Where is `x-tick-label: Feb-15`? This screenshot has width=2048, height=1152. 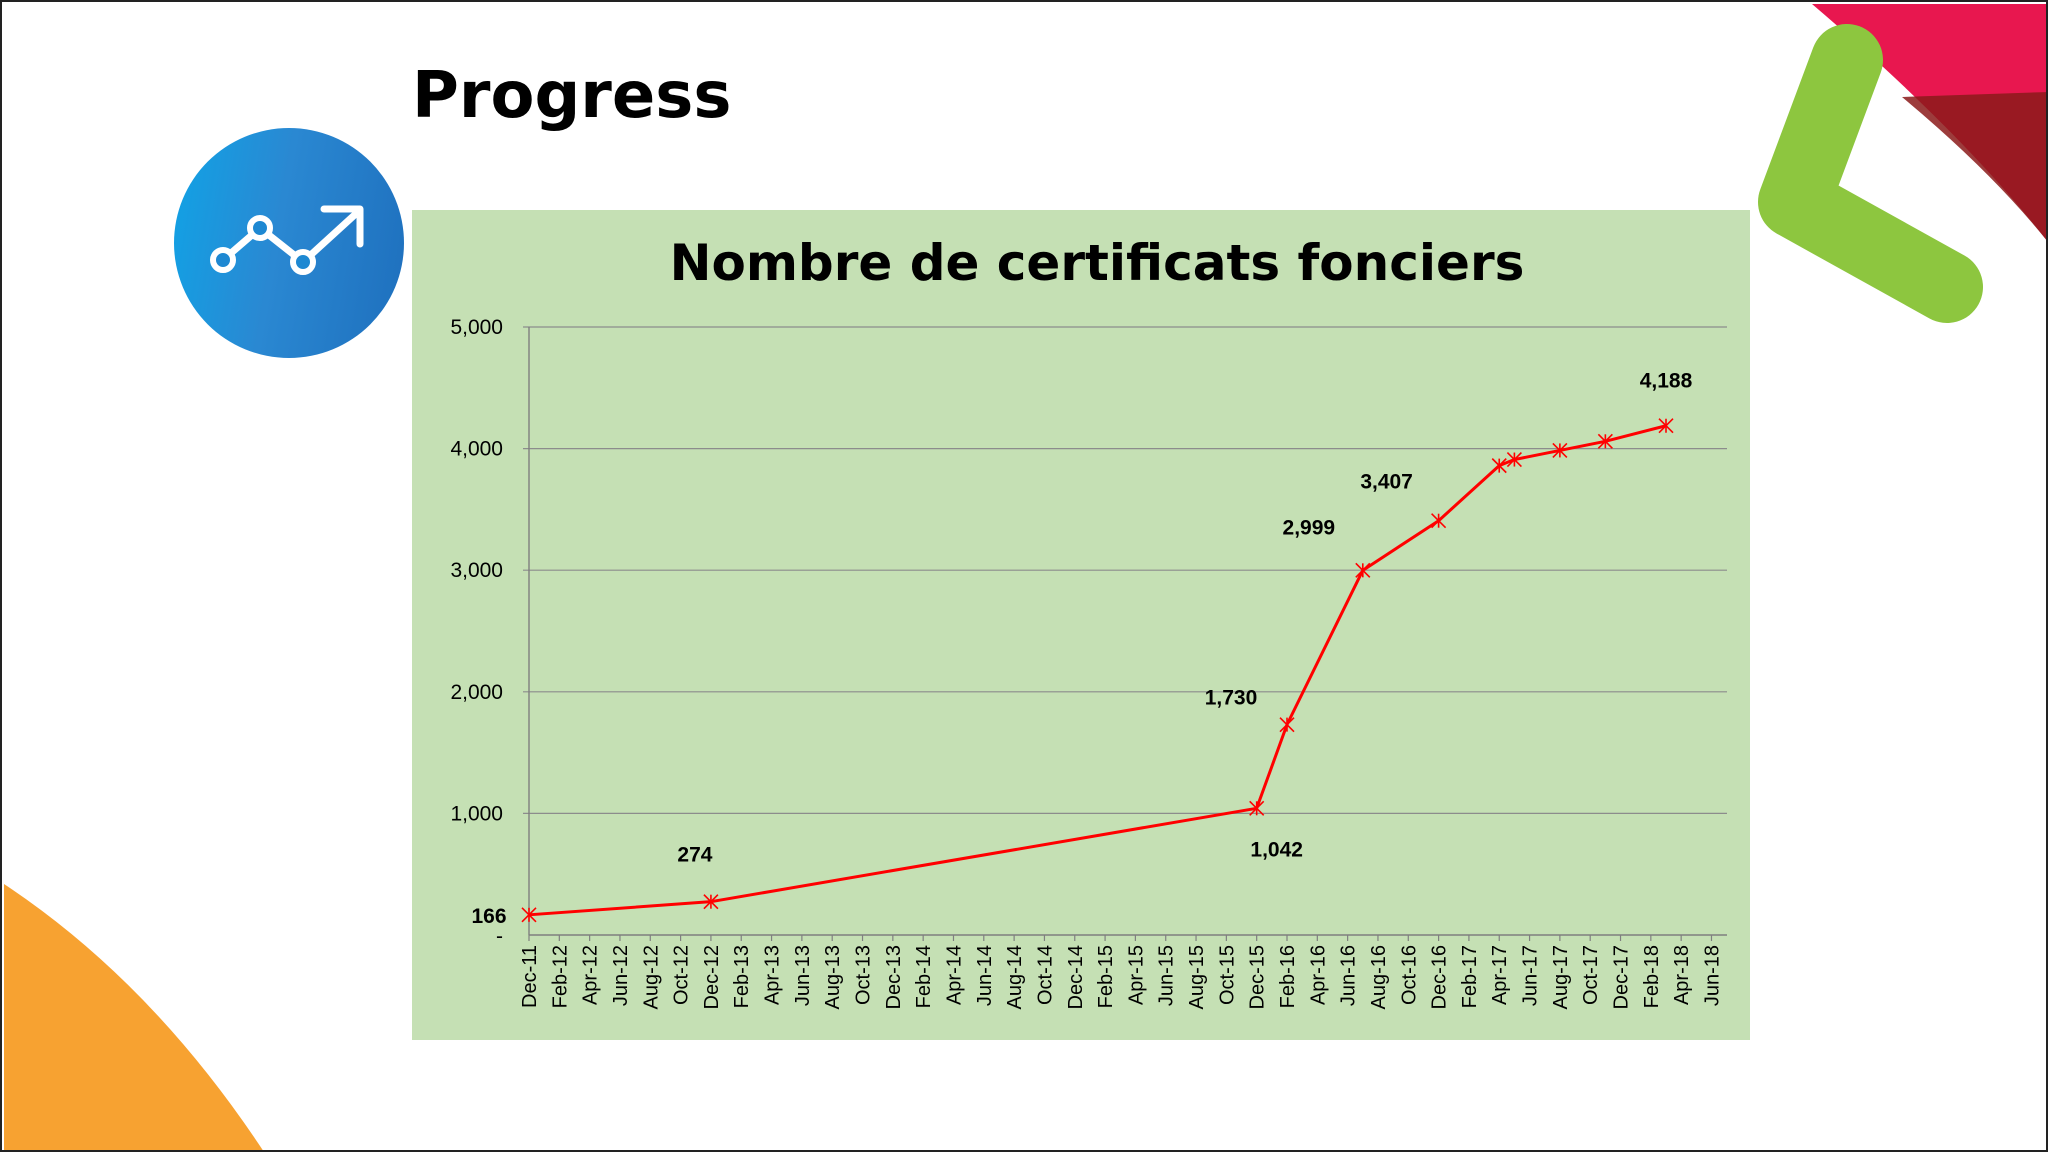
x-tick-label: Feb-15 is located at coordinates (1106, 976).